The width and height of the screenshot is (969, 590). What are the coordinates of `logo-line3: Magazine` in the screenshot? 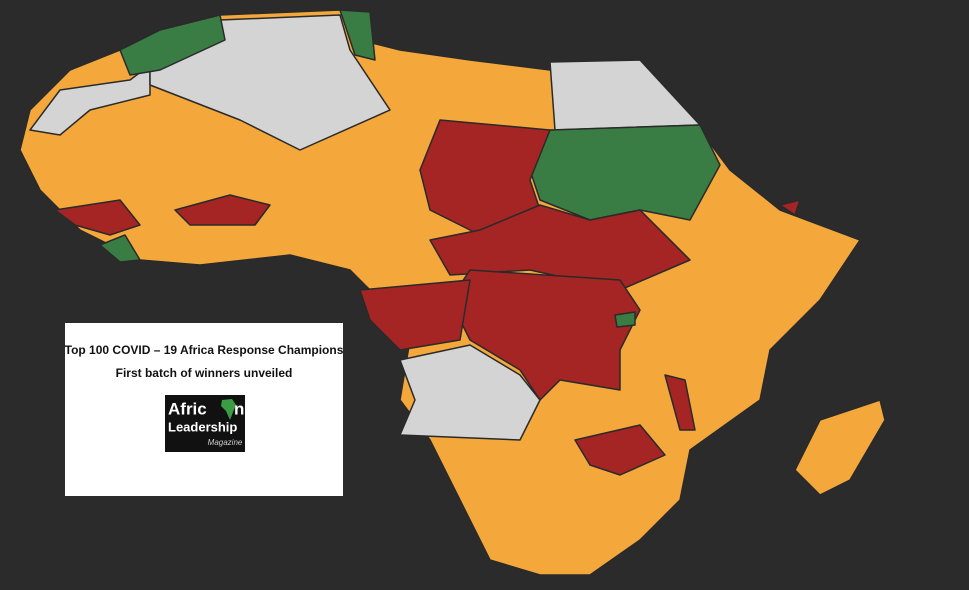 It's located at (225, 442).